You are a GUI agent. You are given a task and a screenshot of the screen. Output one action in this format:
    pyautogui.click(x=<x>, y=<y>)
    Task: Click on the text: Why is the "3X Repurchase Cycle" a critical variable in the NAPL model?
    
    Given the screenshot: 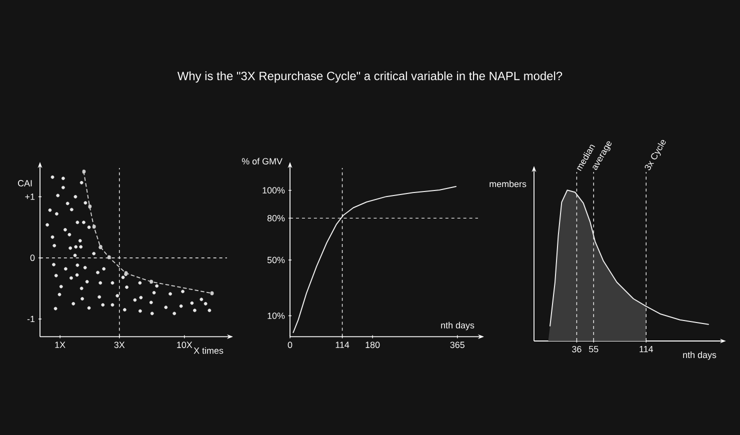 What is the action you would take?
    pyautogui.click(x=369, y=77)
    